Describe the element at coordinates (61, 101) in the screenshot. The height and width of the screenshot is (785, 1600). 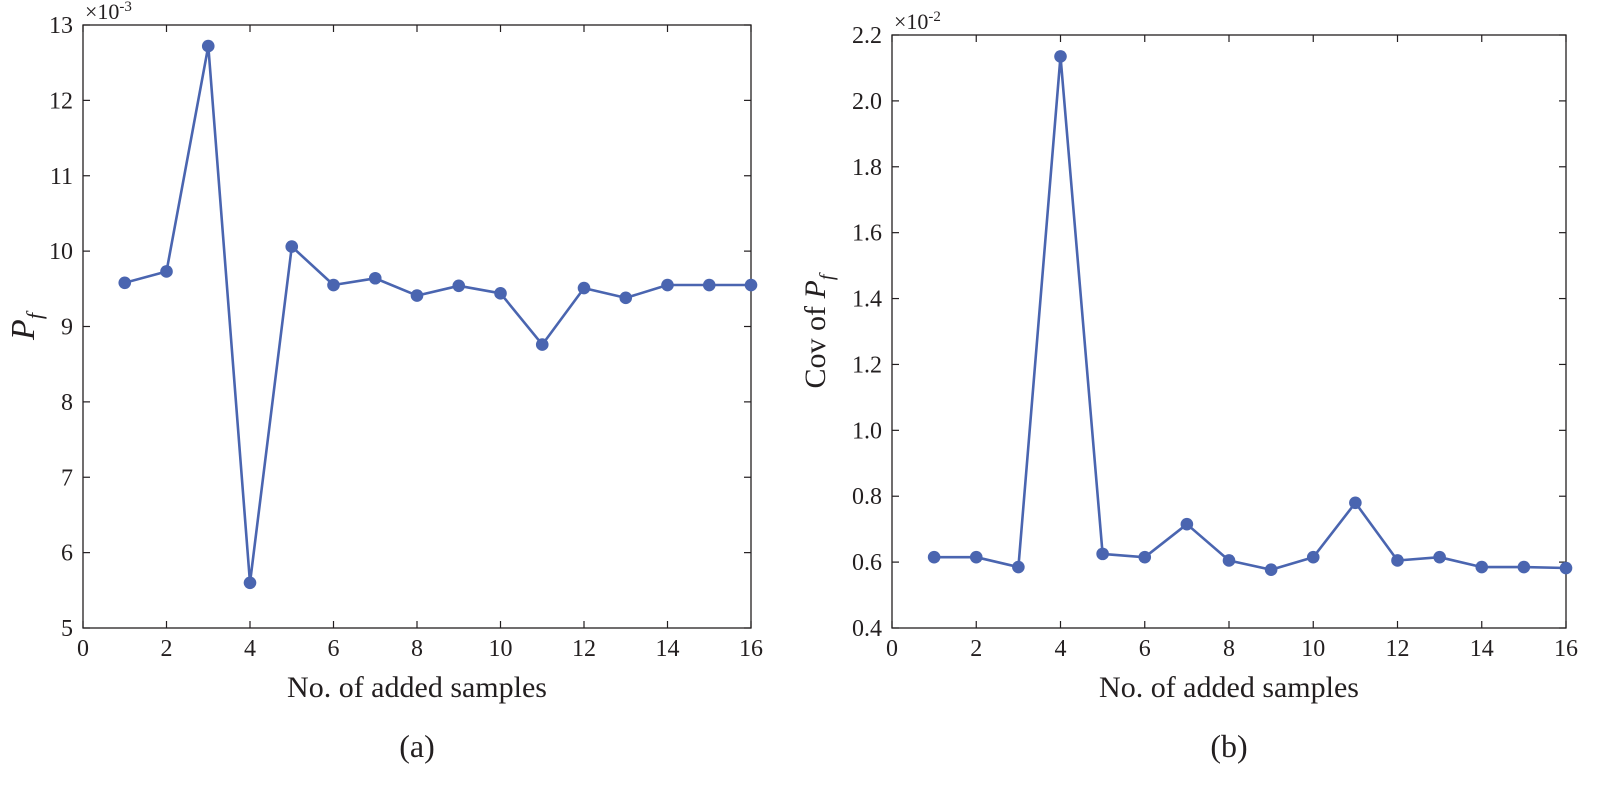
I see `y-tick-label-a: 12` at that location.